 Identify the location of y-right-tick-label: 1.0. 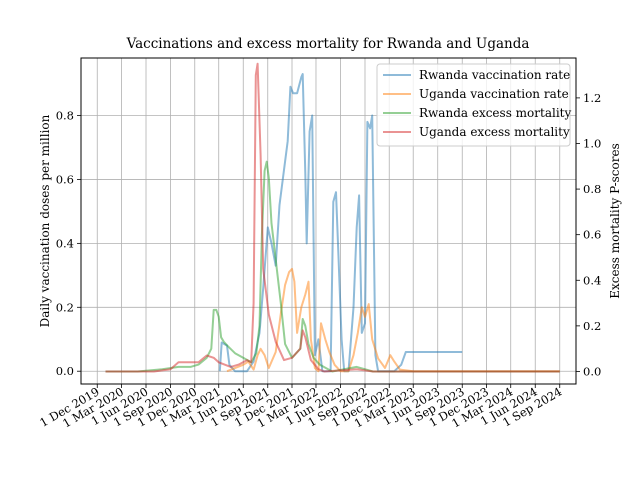
(592, 143).